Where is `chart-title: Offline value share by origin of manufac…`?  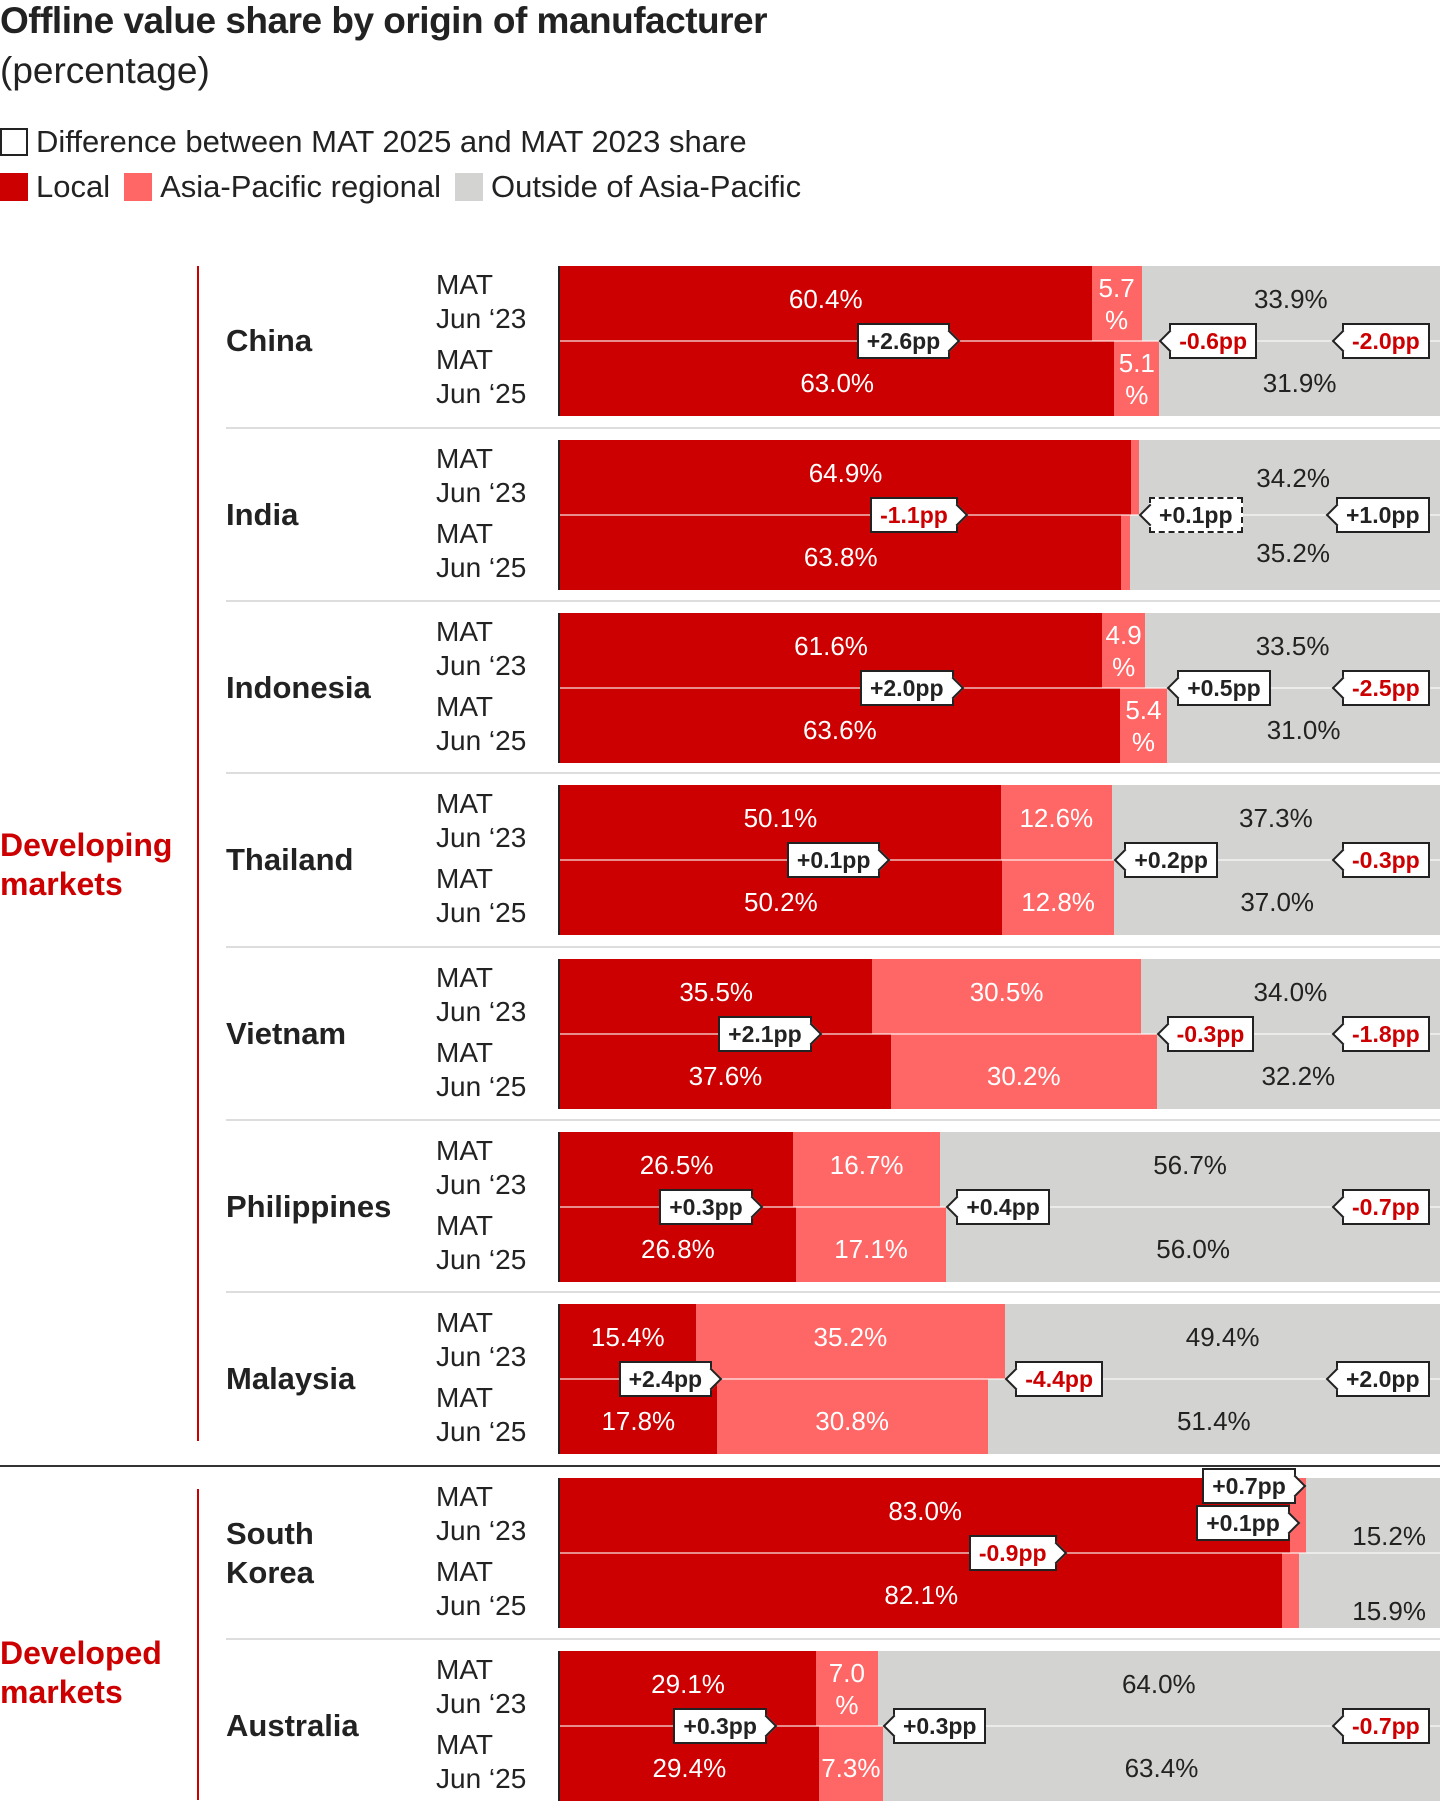
chart-title: Offline value share by origin of manufac… is located at coordinates (384, 20).